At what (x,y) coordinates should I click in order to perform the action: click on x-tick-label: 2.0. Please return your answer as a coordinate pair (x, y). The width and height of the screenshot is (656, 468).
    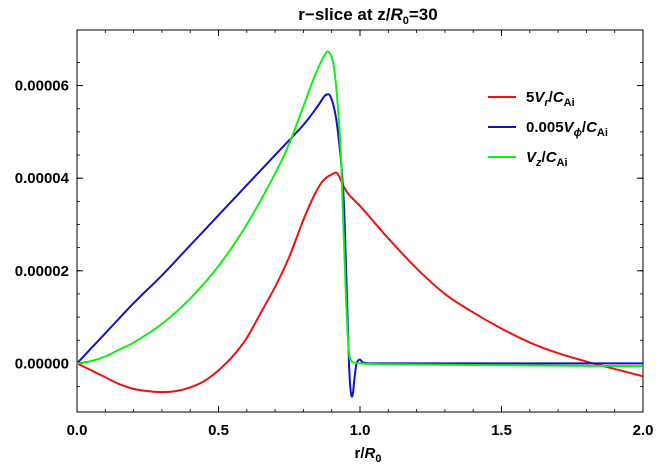
    Looking at the image, I should click on (643, 430).